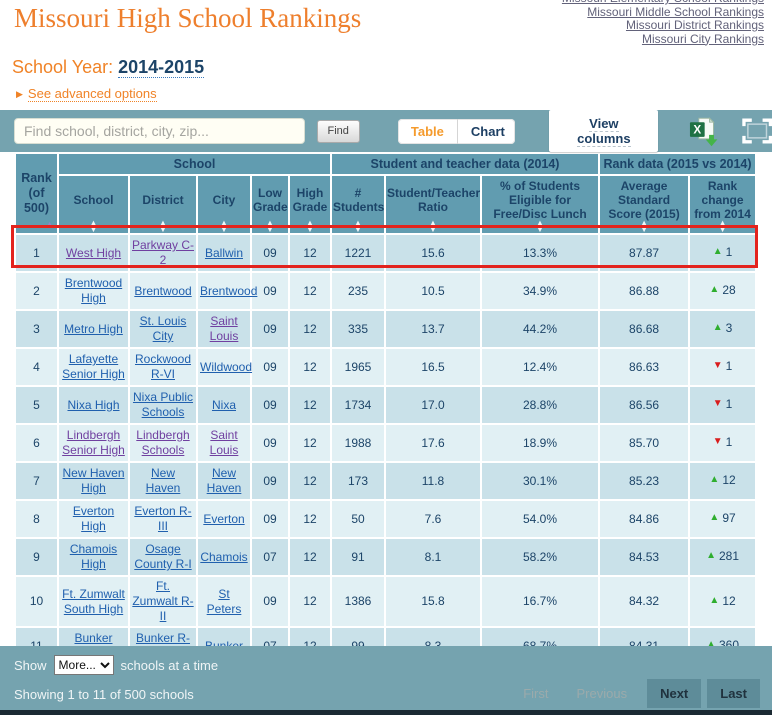 The image size is (772, 715). What do you see at coordinates (163, 518) in the screenshot?
I see `district-link: Everton R-III` at bounding box center [163, 518].